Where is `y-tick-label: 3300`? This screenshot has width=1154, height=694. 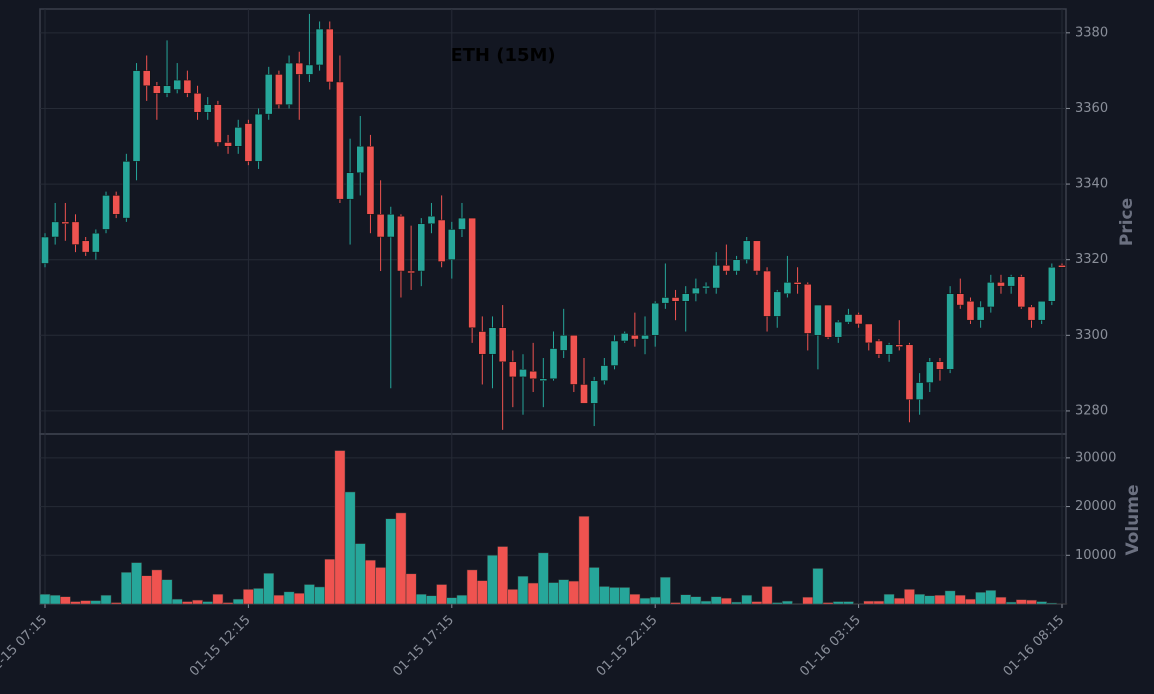 y-tick-label: 3300 is located at coordinates (1091, 335).